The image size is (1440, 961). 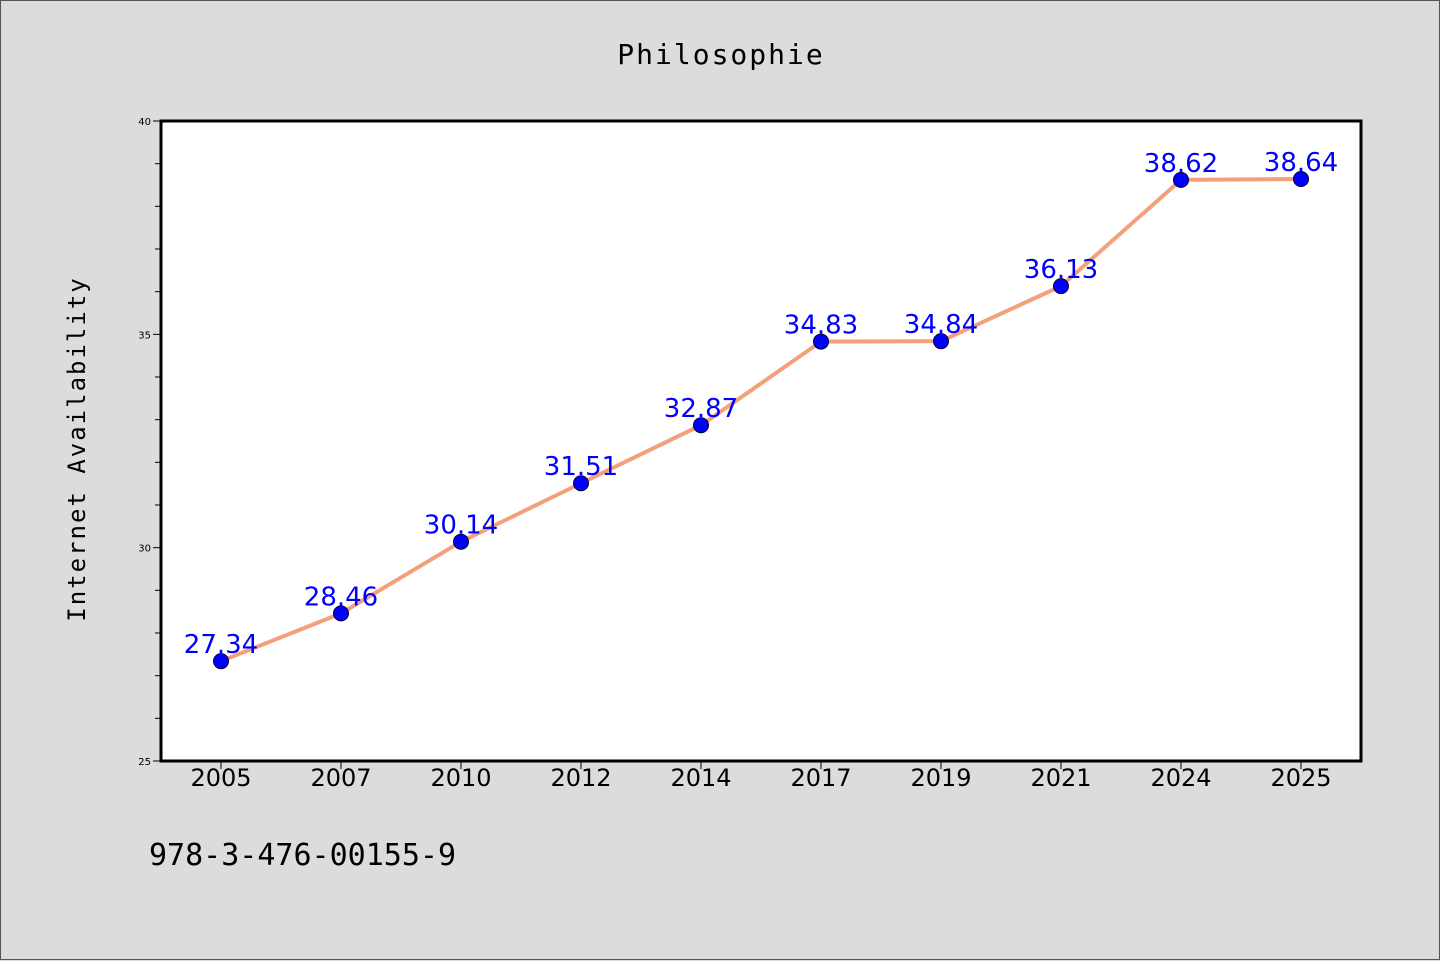 What do you see at coordinates (220, 778) in the screenshot?
I see `x-tick-label: 2005` at bounding box center [220, 778].